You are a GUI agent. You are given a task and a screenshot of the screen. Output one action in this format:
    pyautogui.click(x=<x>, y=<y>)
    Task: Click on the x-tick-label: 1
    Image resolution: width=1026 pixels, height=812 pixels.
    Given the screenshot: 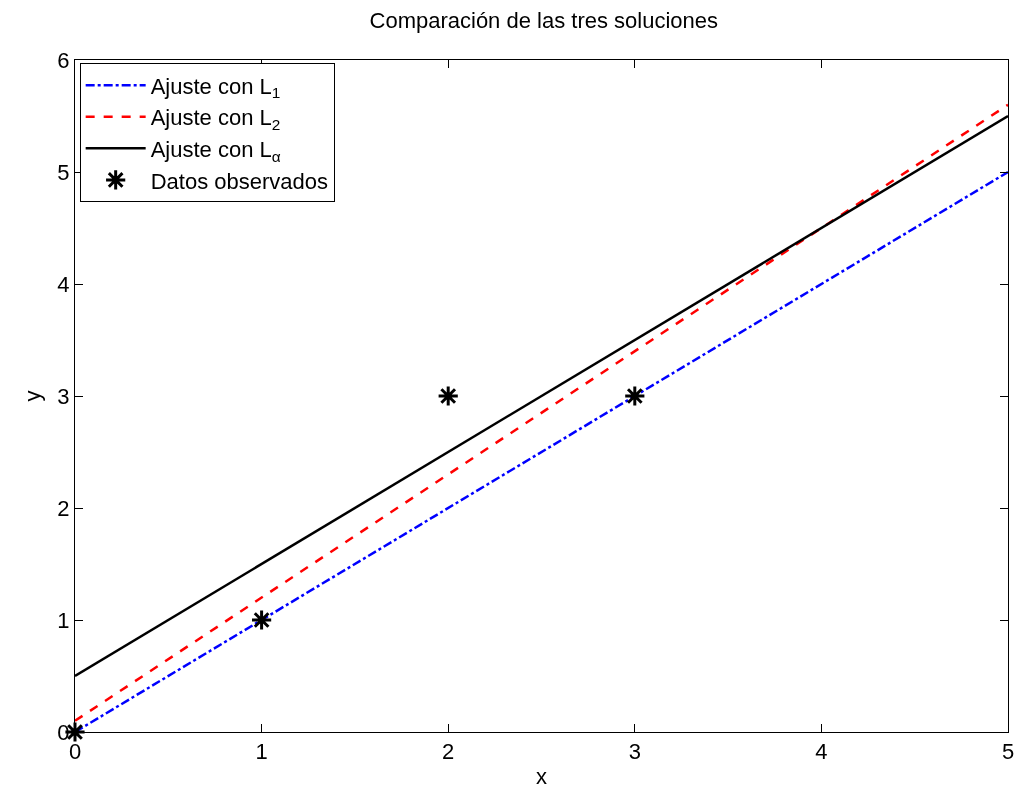 What is the action you would take?
    pyautogui.click(x=261, y=752)
    